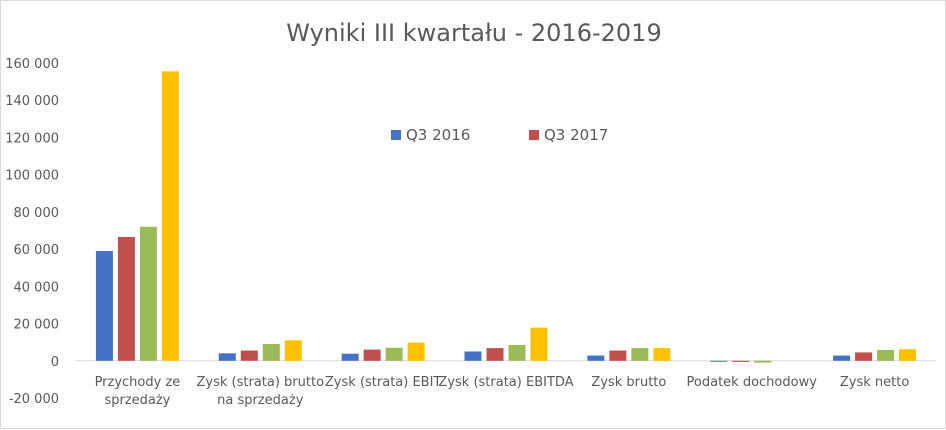 This screenshot has width=946, height=430. What do you see at coordinates (32, 138) in the screenshot?
I see `y-tick-label: 120 000` at bounding box center [32, 138].